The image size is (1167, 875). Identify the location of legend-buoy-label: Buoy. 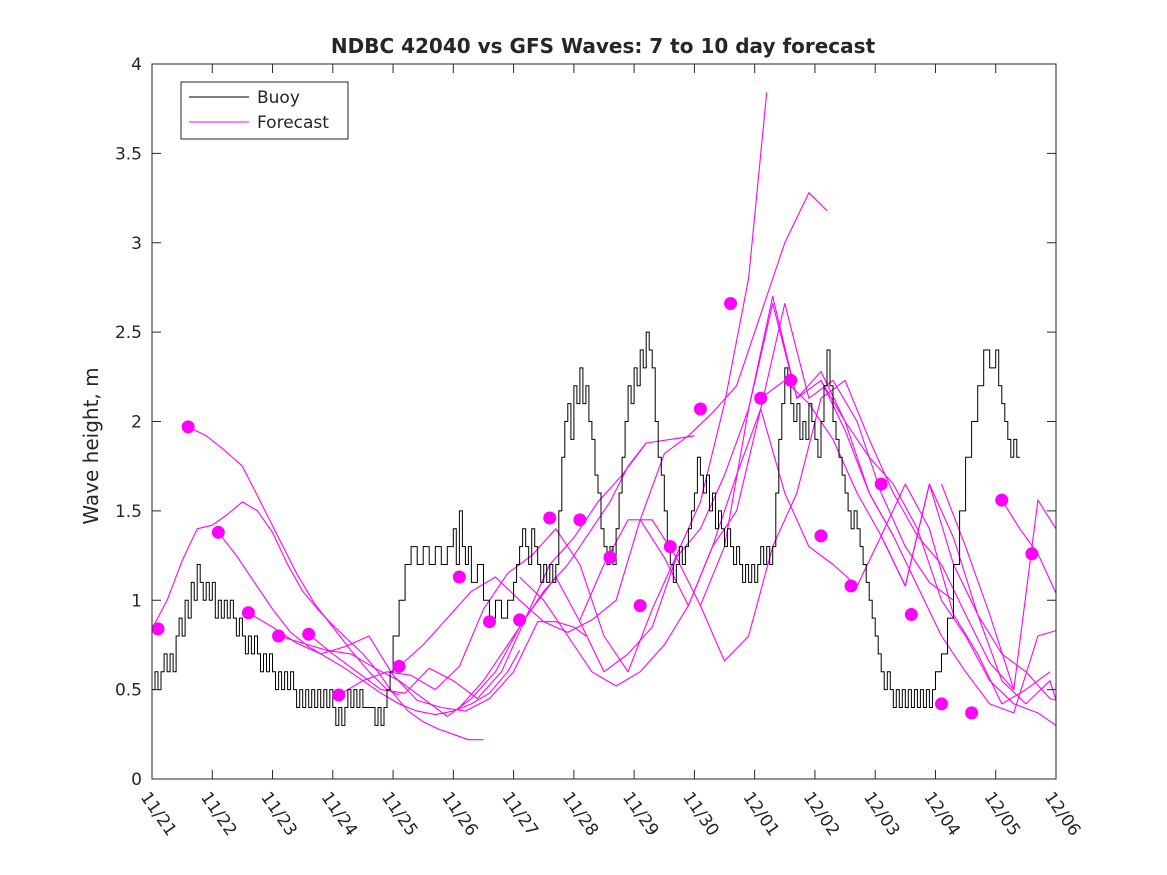
(278, 98).